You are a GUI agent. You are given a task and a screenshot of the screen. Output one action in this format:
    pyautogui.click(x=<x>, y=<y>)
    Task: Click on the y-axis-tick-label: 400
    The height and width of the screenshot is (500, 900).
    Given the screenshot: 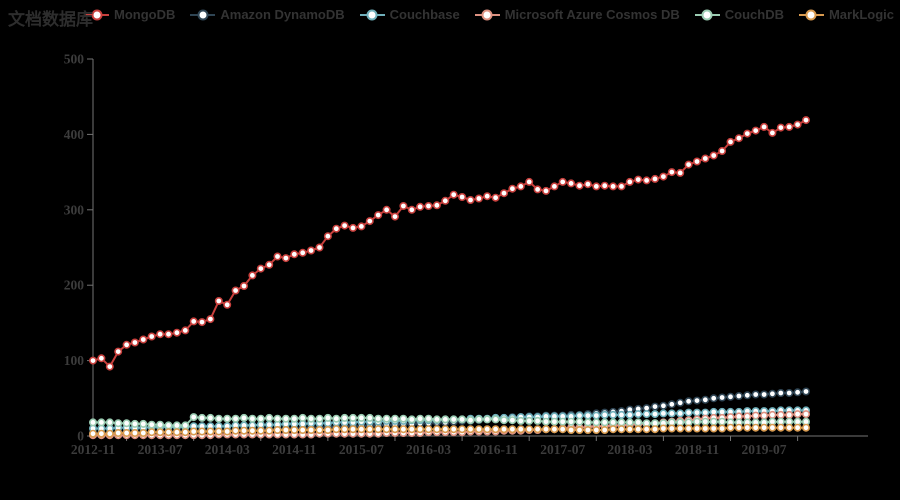 What is the action you would take?
    pyautogui.click(x=74, y=134)
    